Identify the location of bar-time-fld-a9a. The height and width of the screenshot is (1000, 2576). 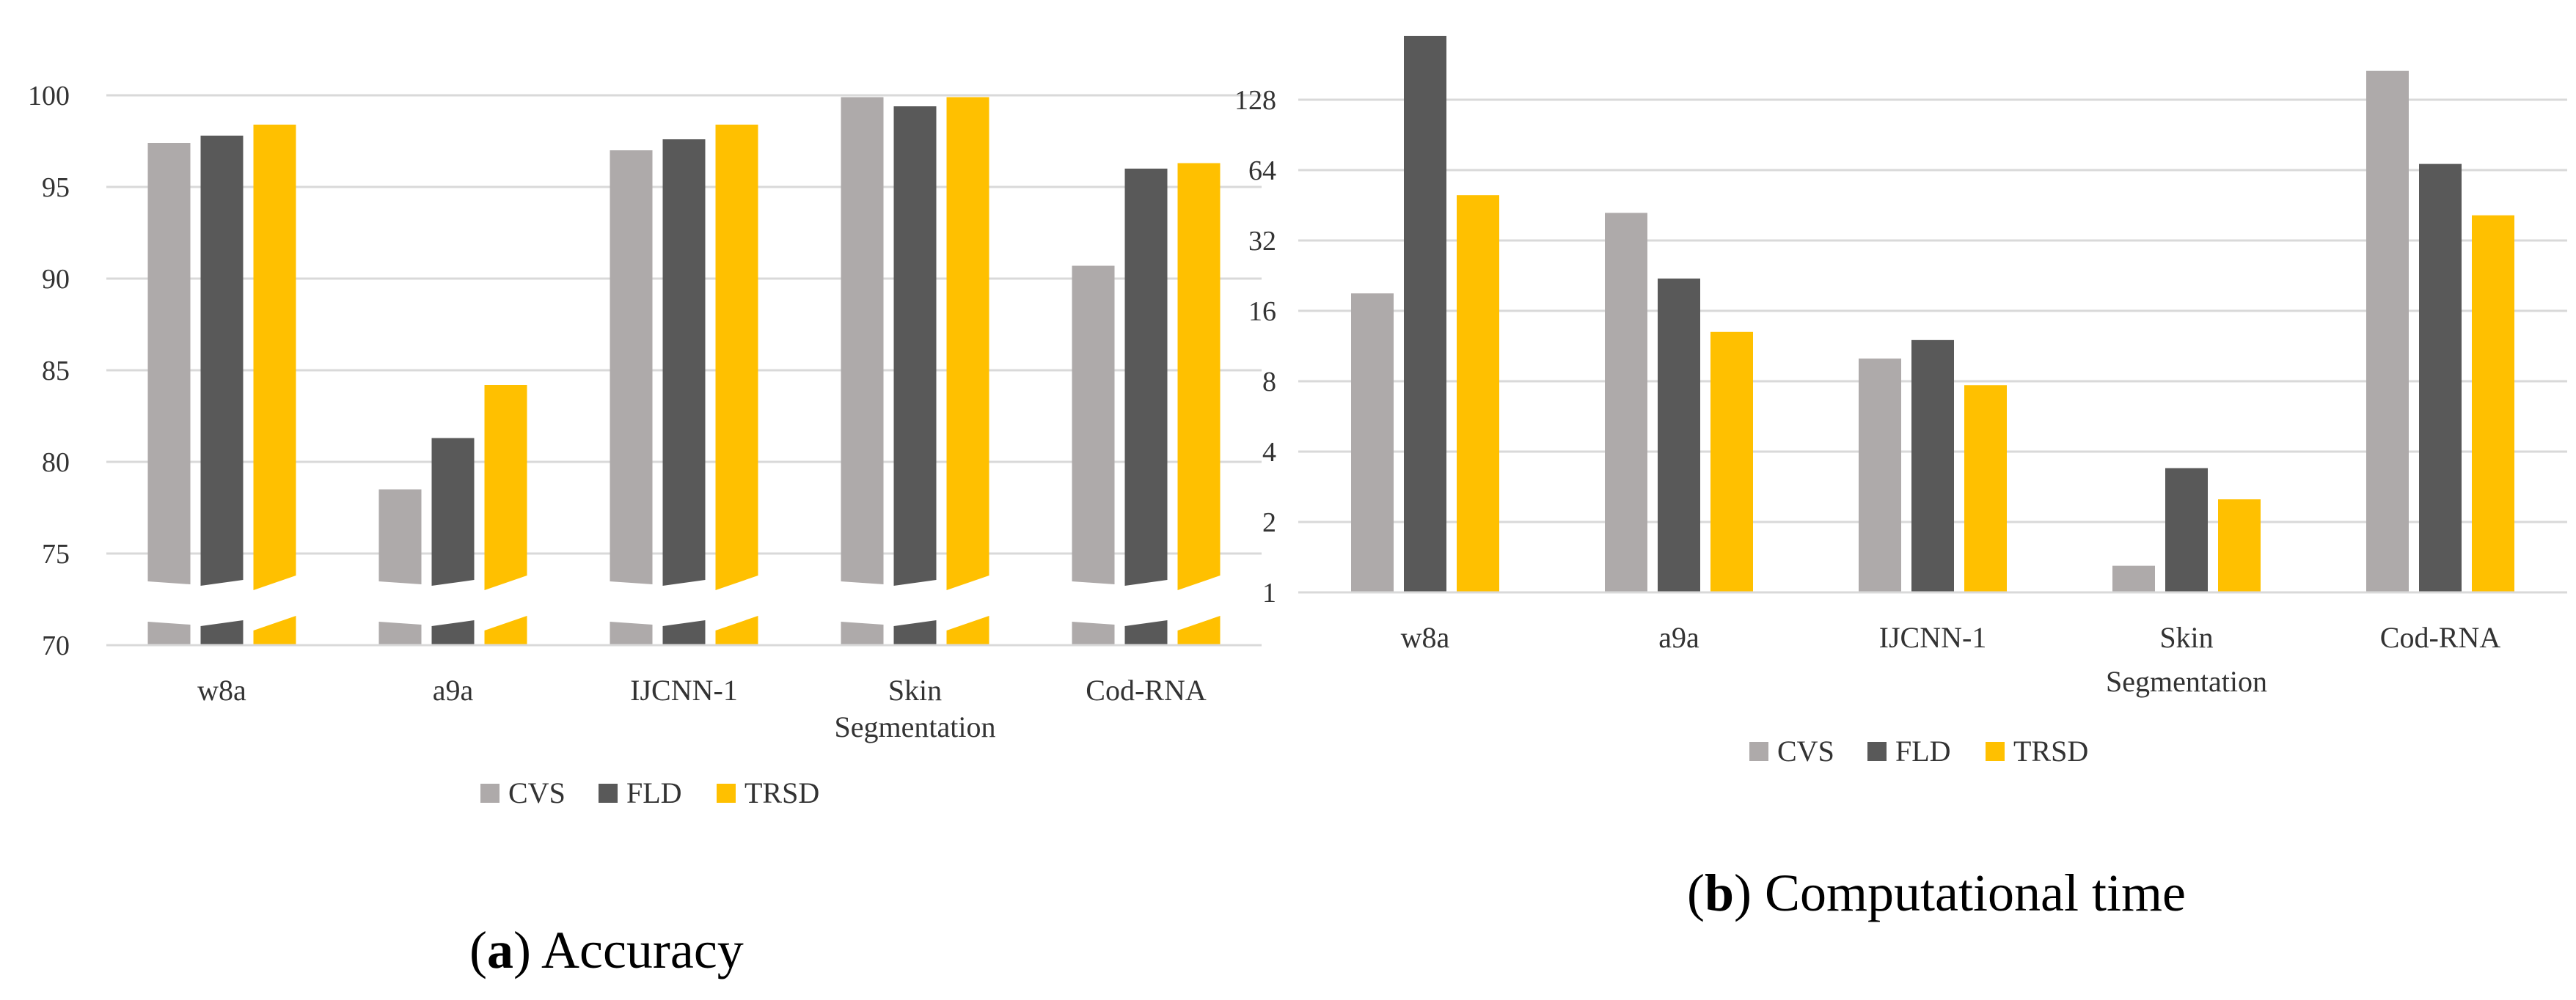
(1679, 435).